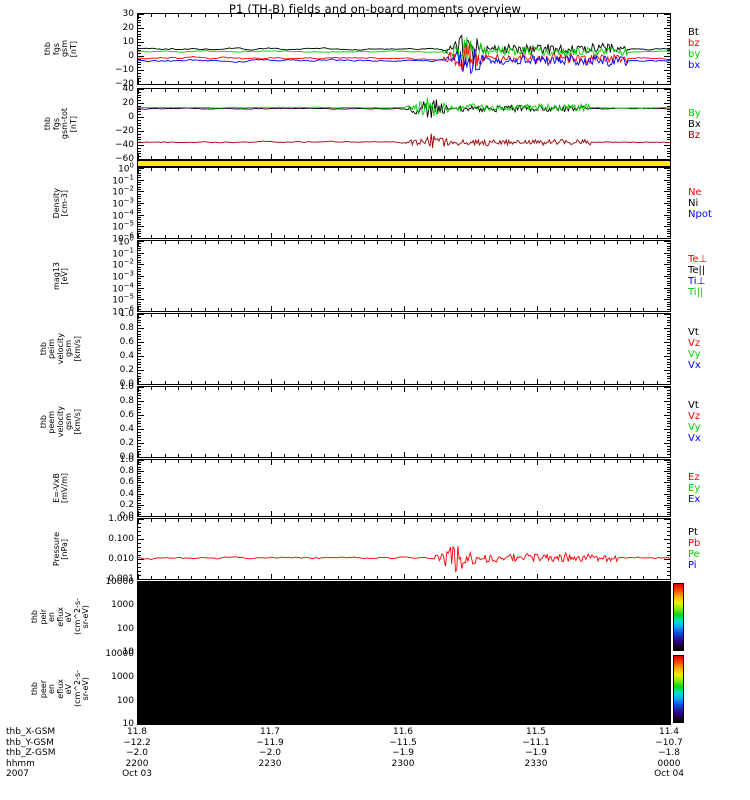 The height and width of the screenshot is (800, 750). Describe the element at coordinates (123, 264) in the screenshot. I see `y-tick-label: 10⁻²` at that location.